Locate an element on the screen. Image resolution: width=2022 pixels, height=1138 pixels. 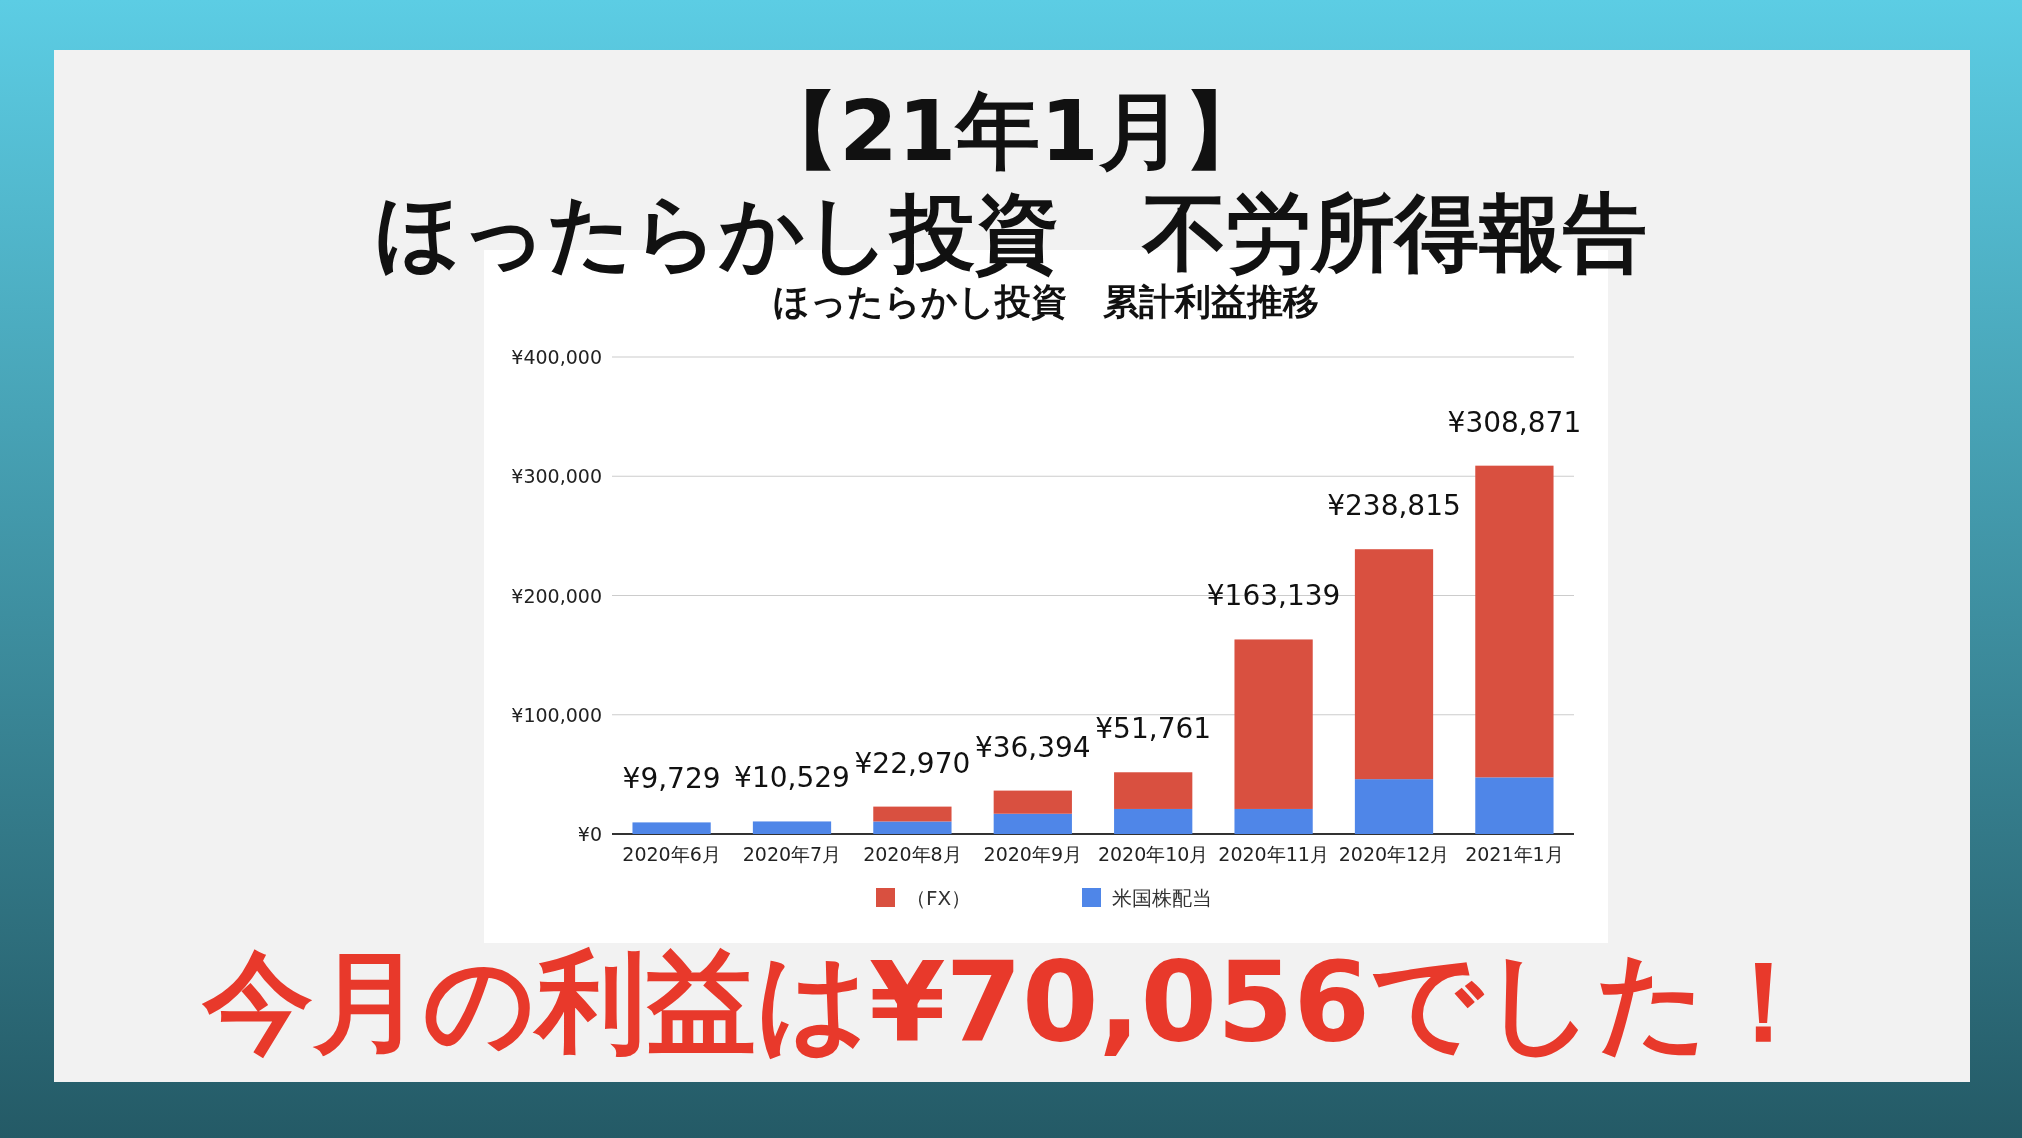
total-label: ¥51,761 is located at coordinates (1153, 729).